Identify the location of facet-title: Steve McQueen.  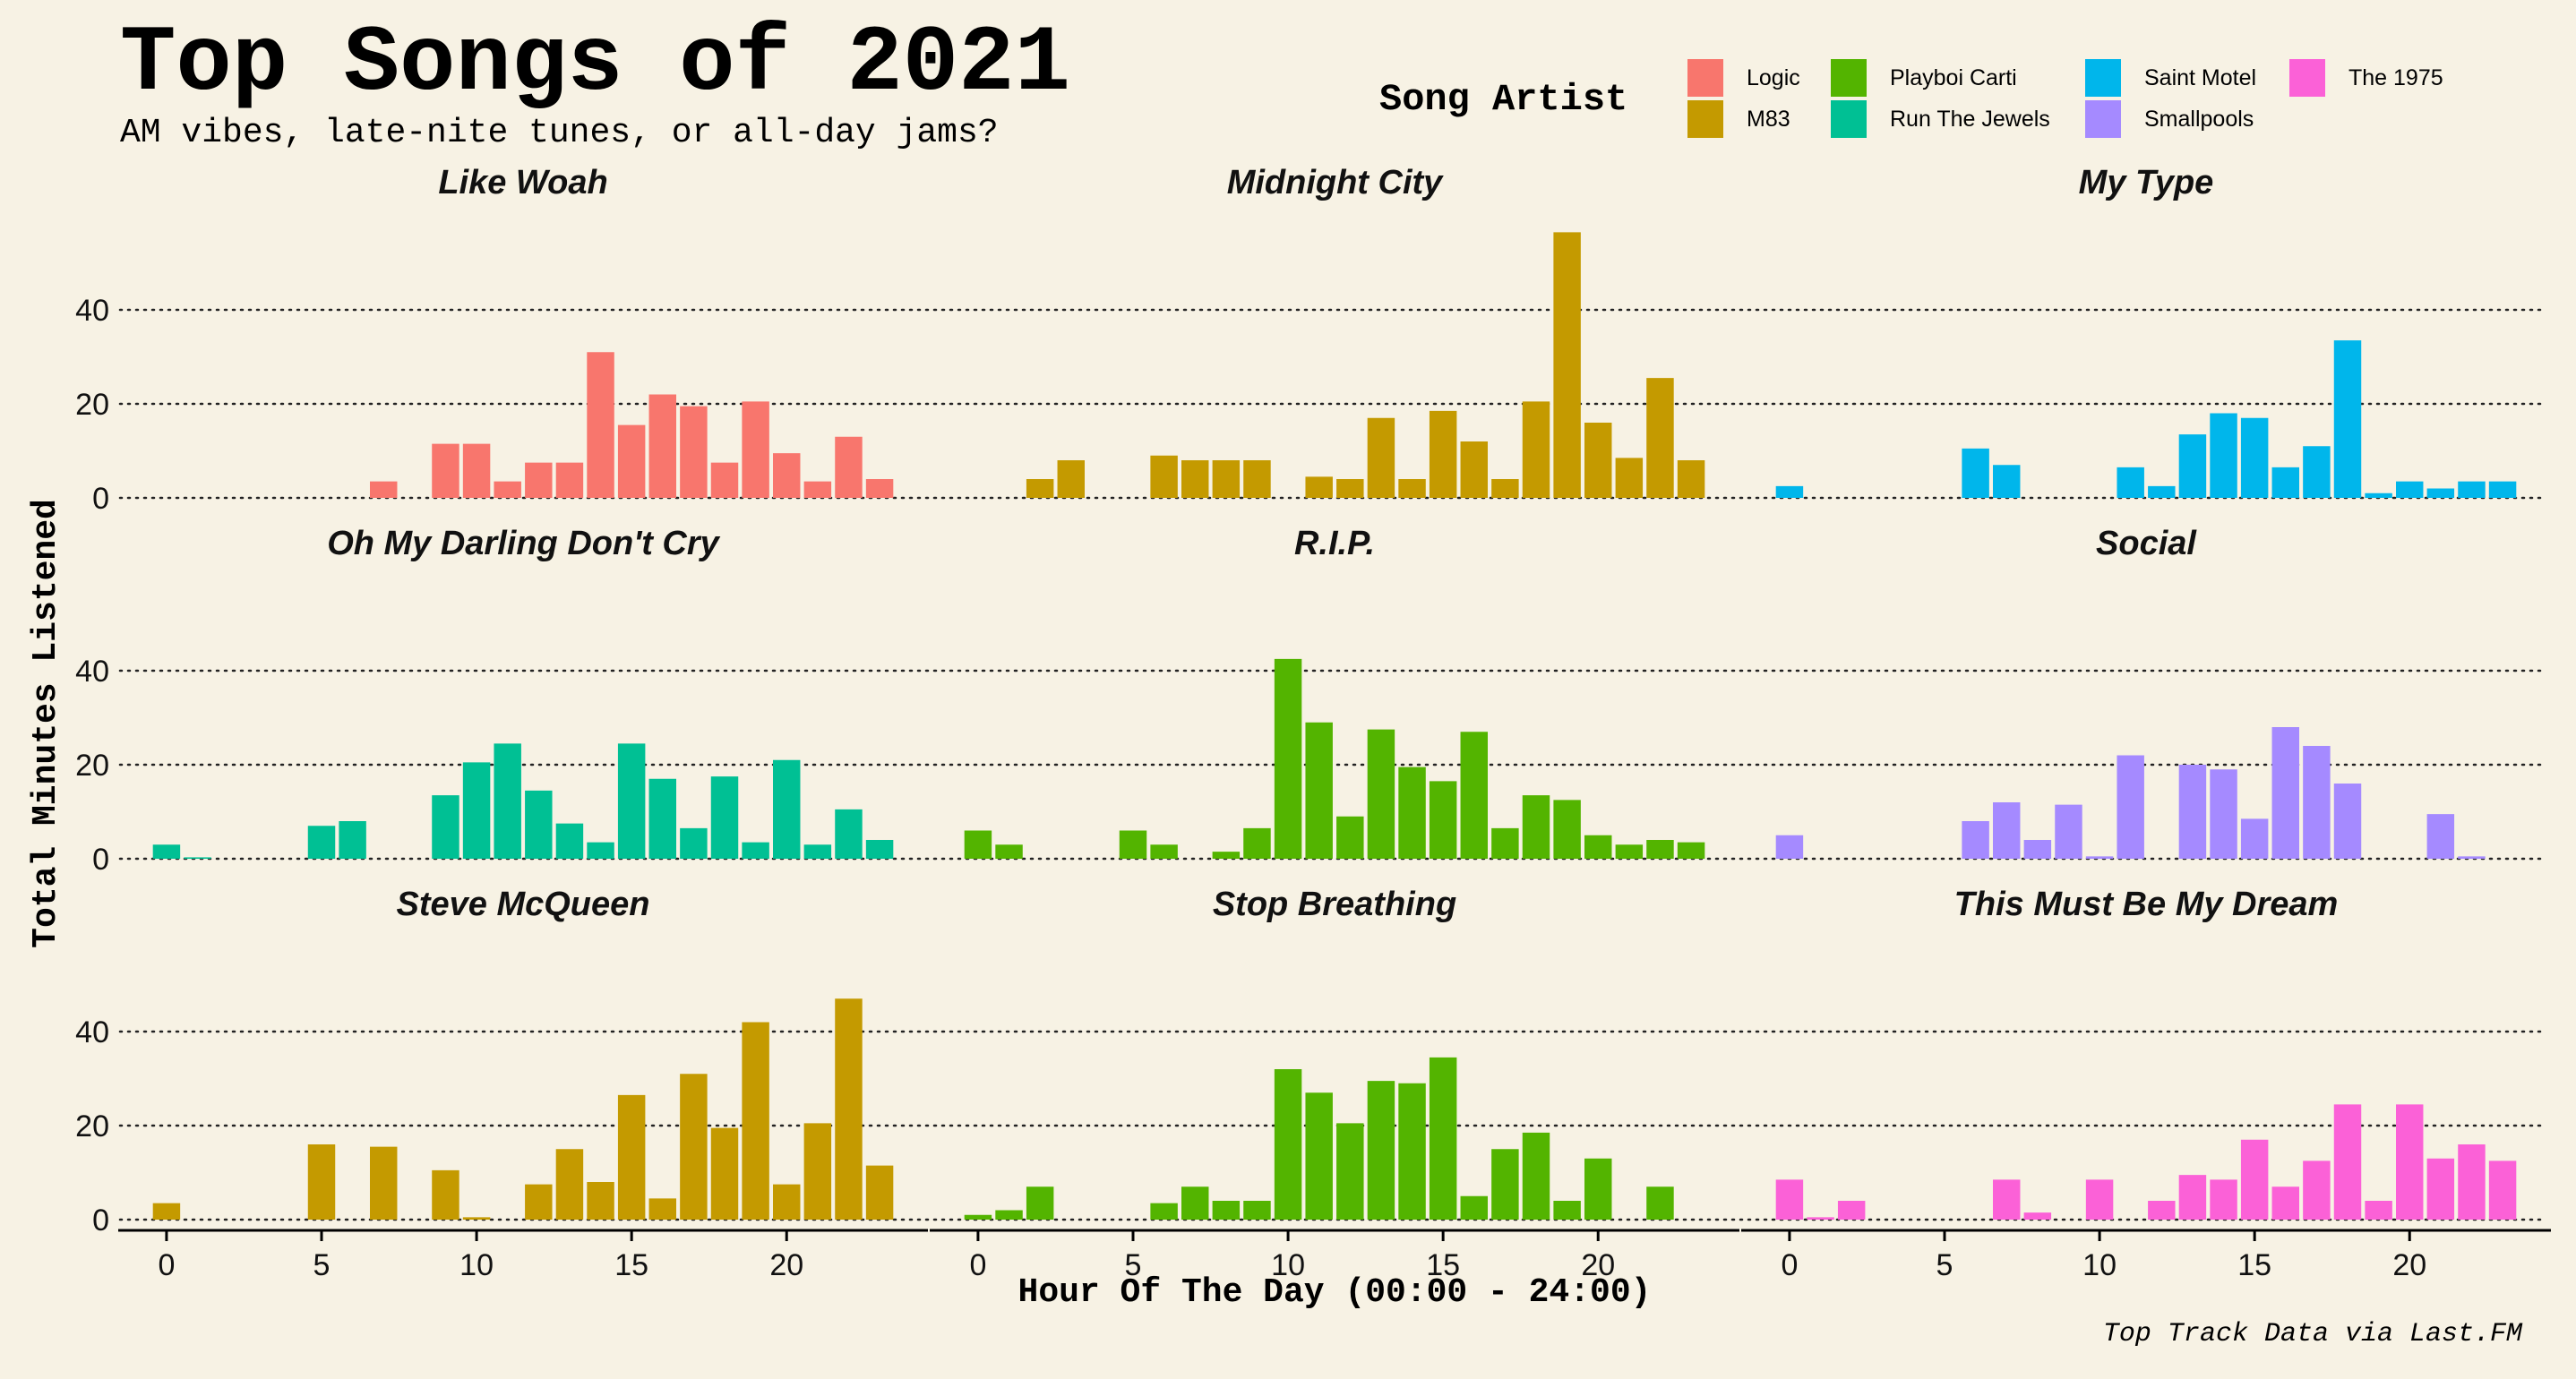
(523, 905).